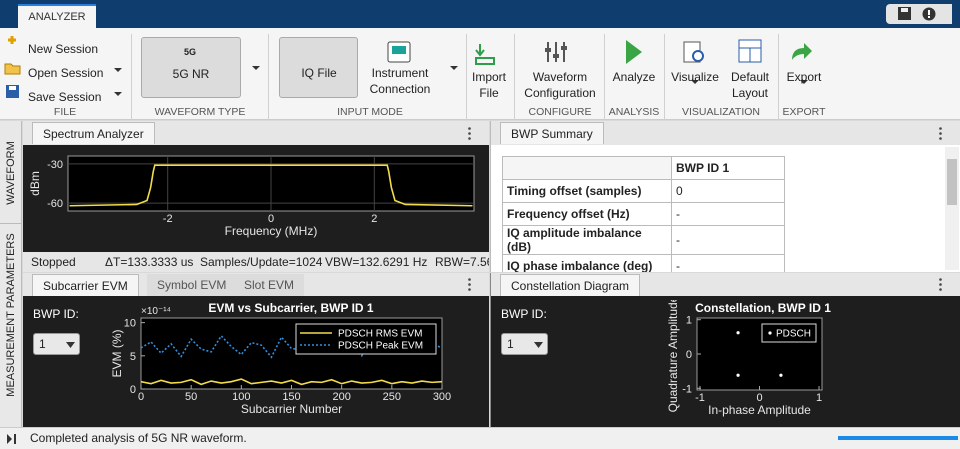 The height and width of the screenshot is (449, 960). Describe the element at coordinates (952, 208) in the screenshot. I see `scrollbar` at that location.